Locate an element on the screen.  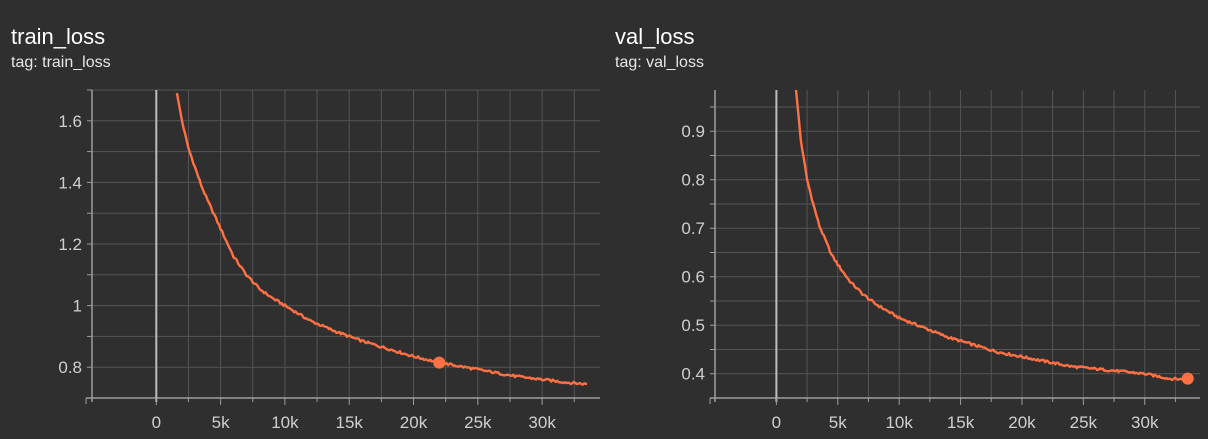
chart-title: val_loss is located at coordinates (655, 36).